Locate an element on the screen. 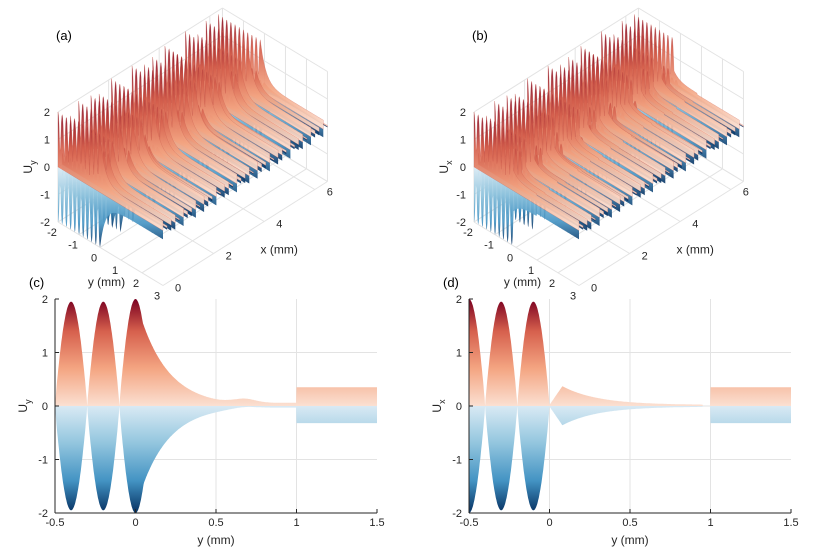 Image resolution: width=830 pixels, height=554 pixels. z-axis-label-subscript: y is located at coordinates (33, 162).